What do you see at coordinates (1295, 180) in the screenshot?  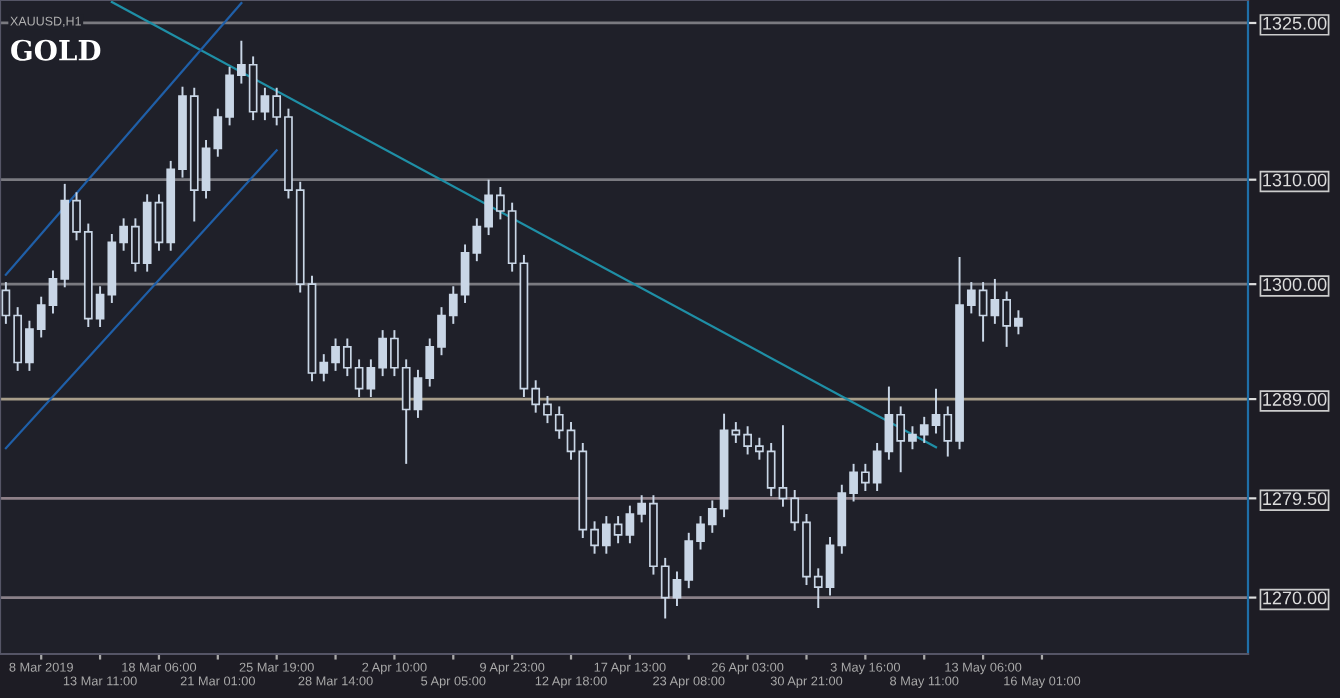 I see `y-tick-label: 1310.00` at bounding box center [1295, 180].